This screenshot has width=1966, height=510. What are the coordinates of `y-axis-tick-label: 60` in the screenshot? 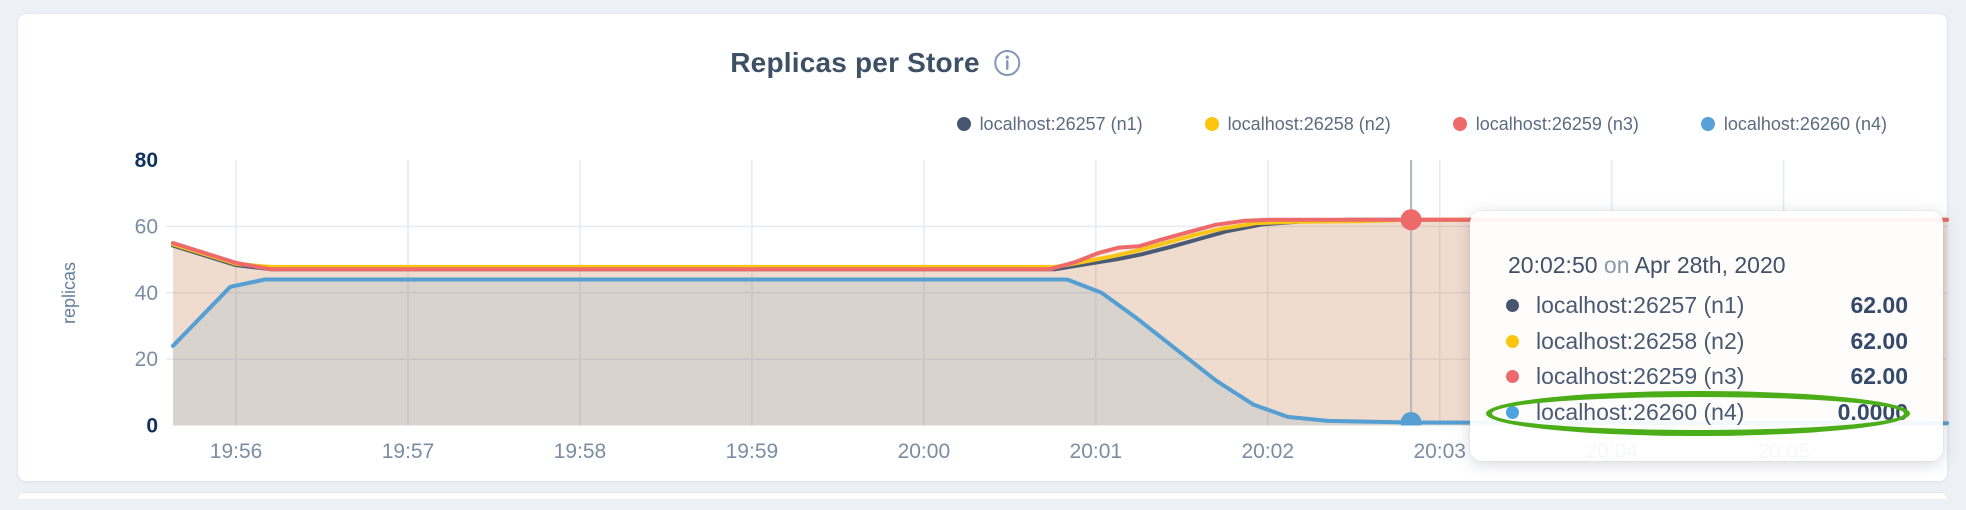 It's located at (146, 226).